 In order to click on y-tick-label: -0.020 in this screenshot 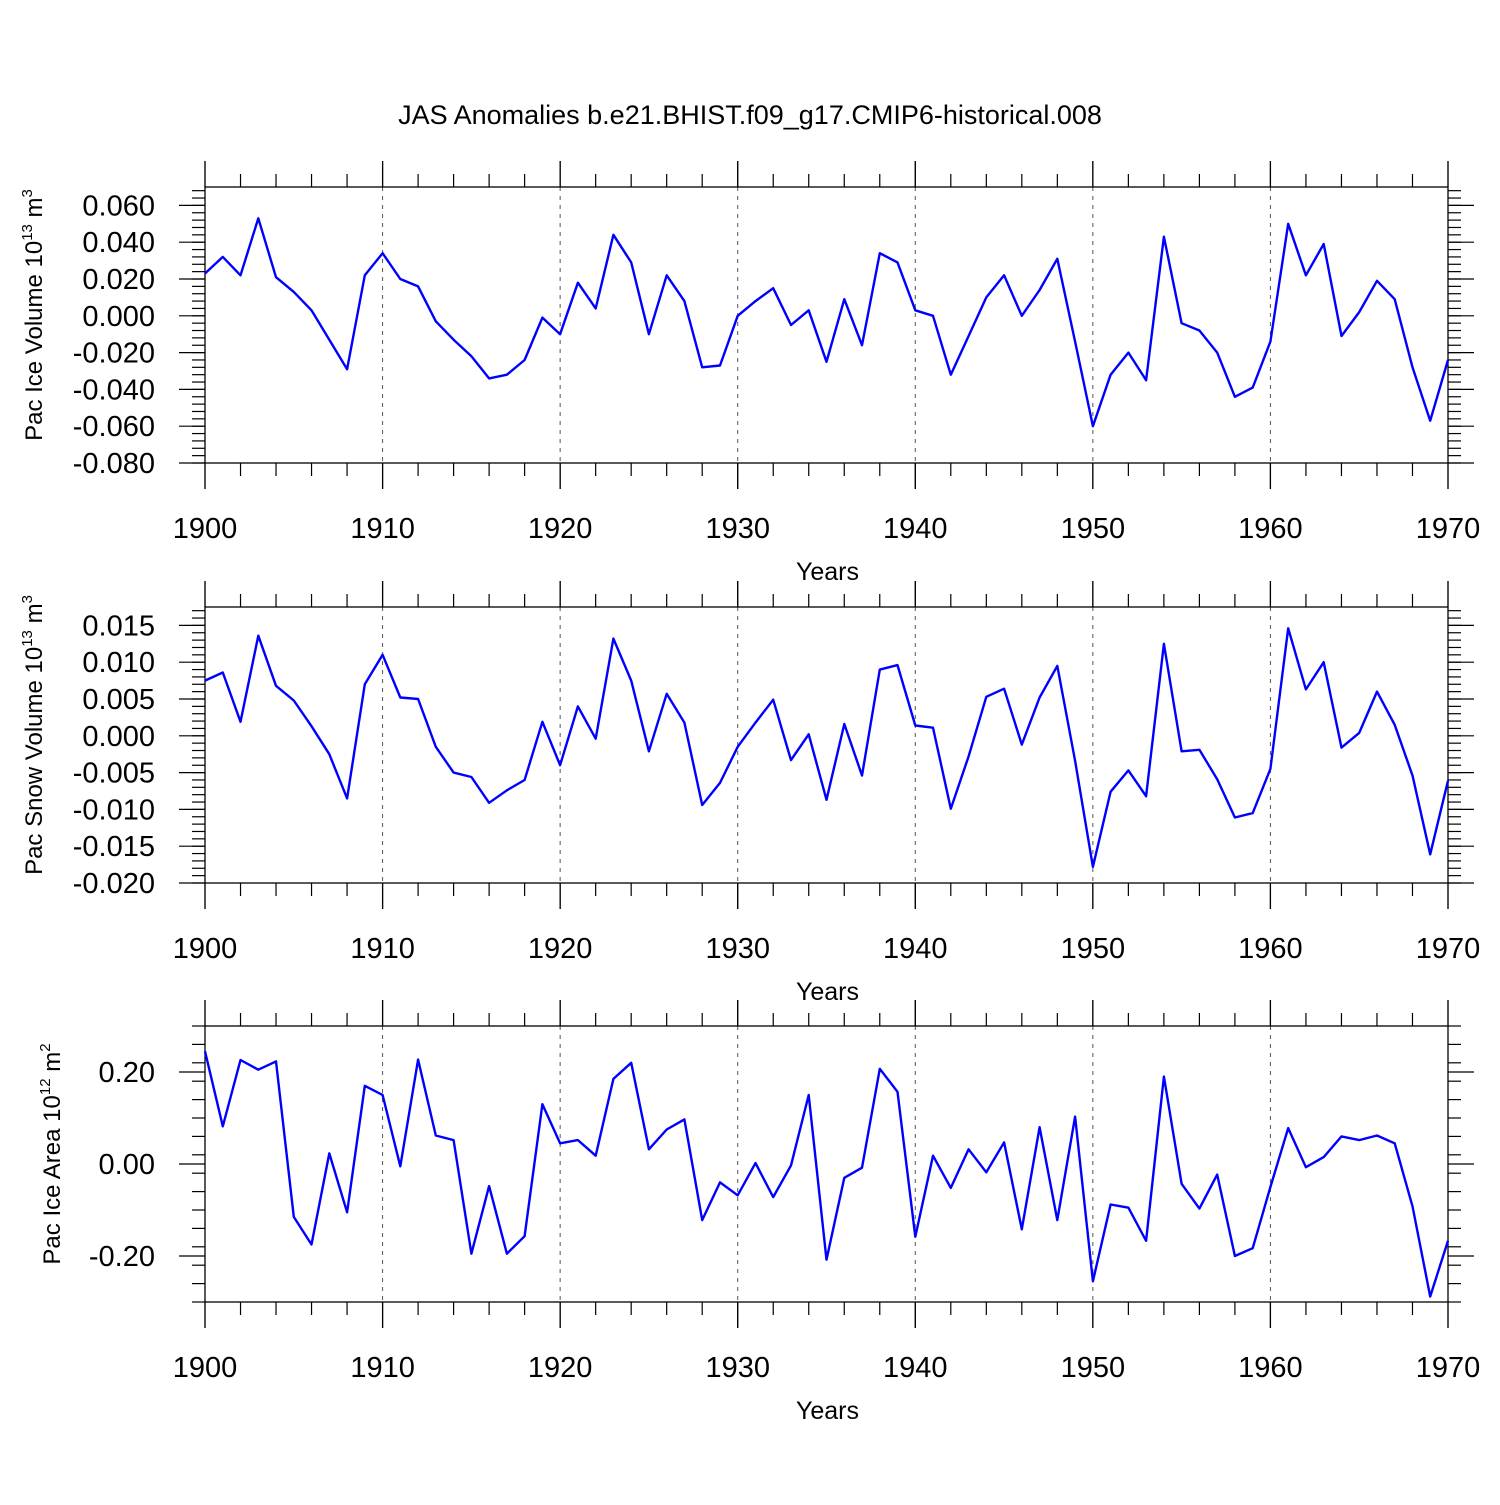, I will do `click(114, 354)`.